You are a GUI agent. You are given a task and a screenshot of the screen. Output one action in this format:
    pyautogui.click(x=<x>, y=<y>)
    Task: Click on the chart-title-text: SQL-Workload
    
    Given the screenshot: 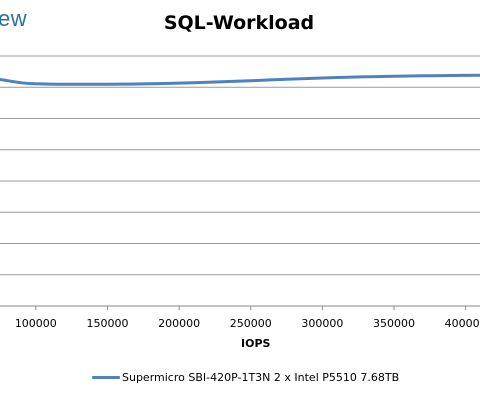 What is the action you would take?
    pyautogui.click(x=239, y=23)
    